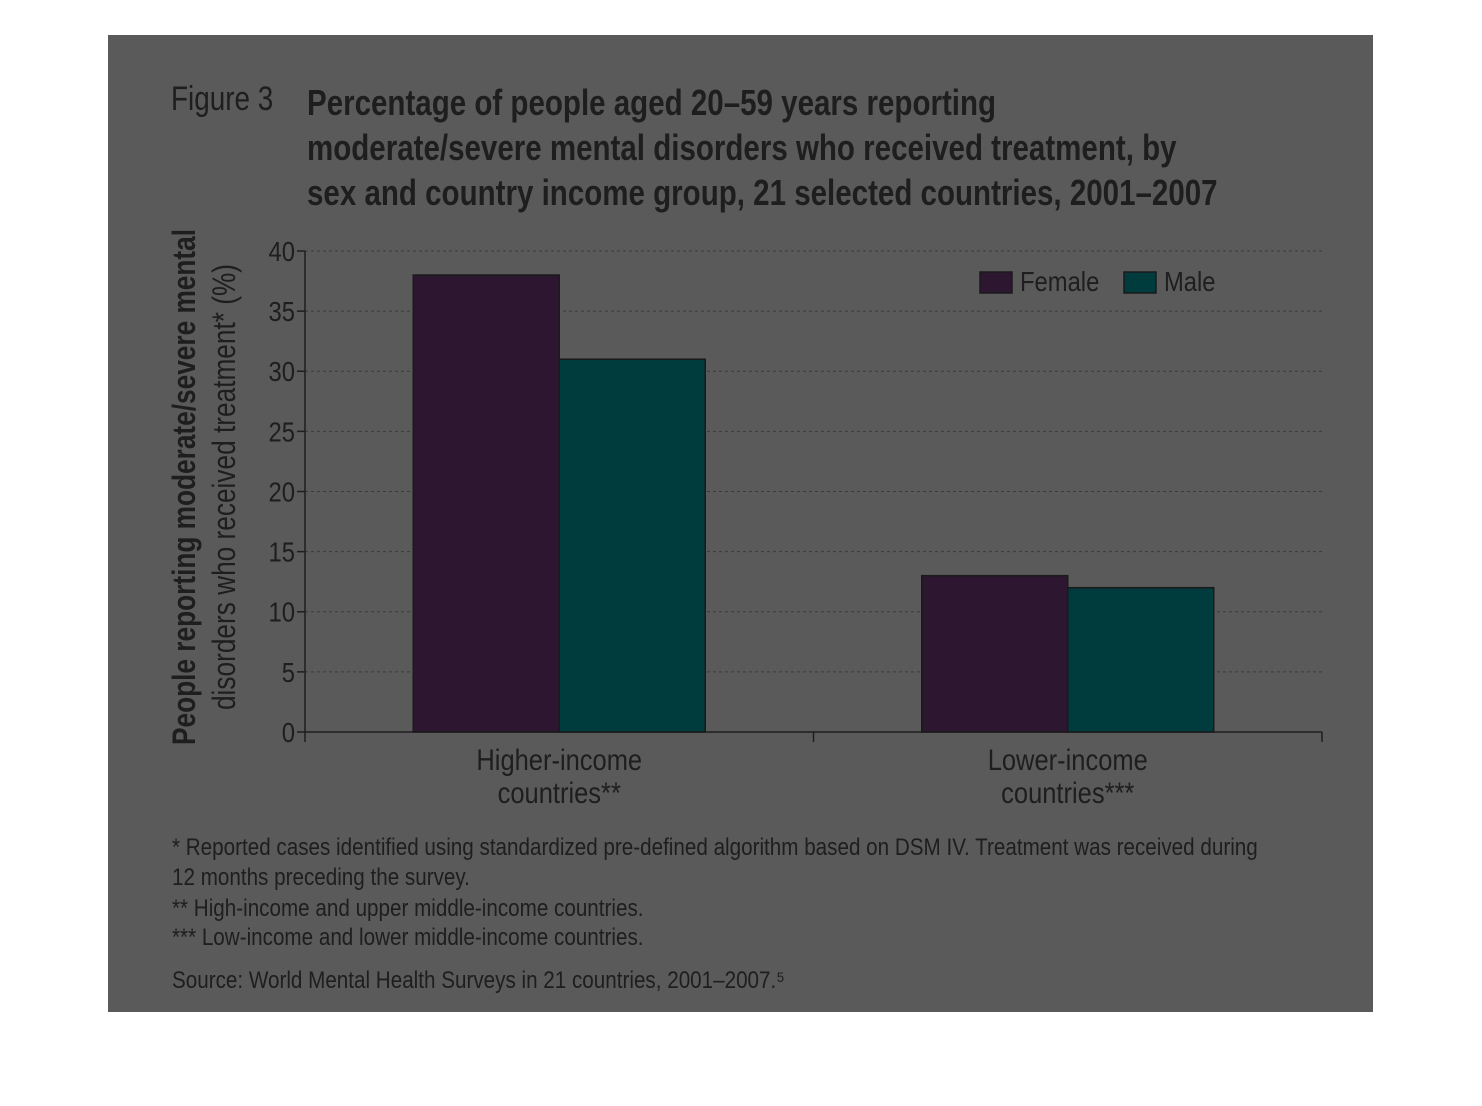 The image size is (1482, 1106). What do you see at coordinates (282, 251) in the screenshot?
I see `y-tick-label: 40` at bounding box center [282, 251].